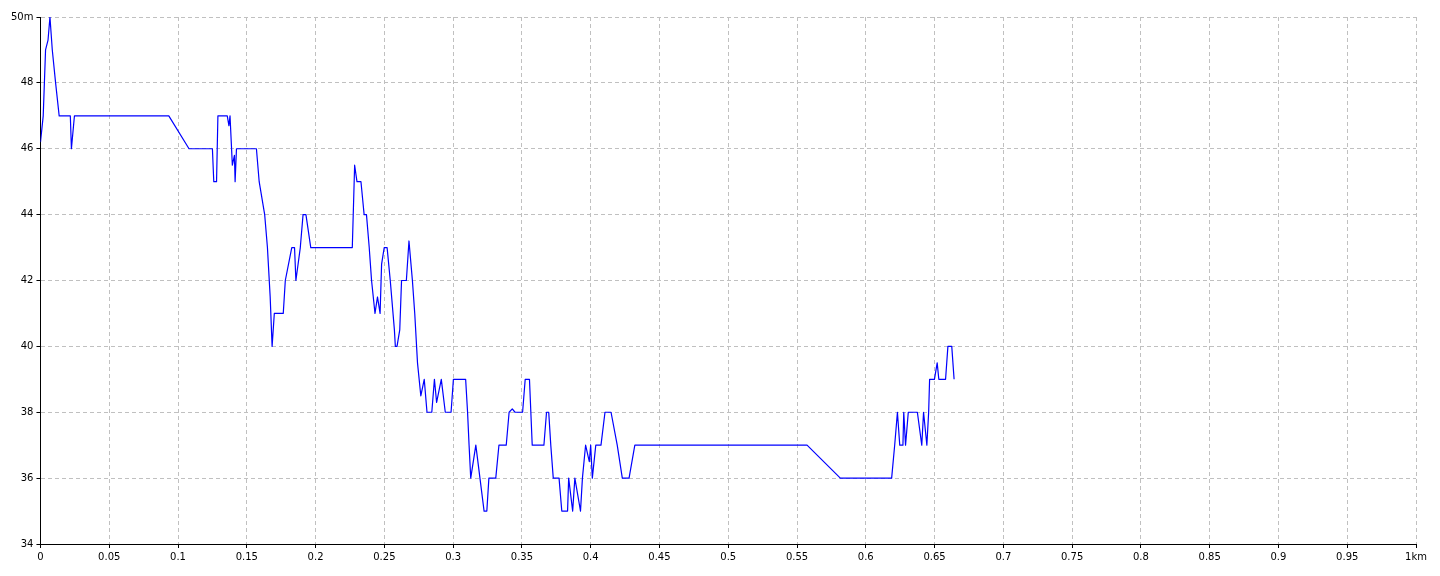  What do you see at coordinates (178, 556) in the screenshot?
I see `x-tick-label: 0.1` at bounding box center [178, 556].